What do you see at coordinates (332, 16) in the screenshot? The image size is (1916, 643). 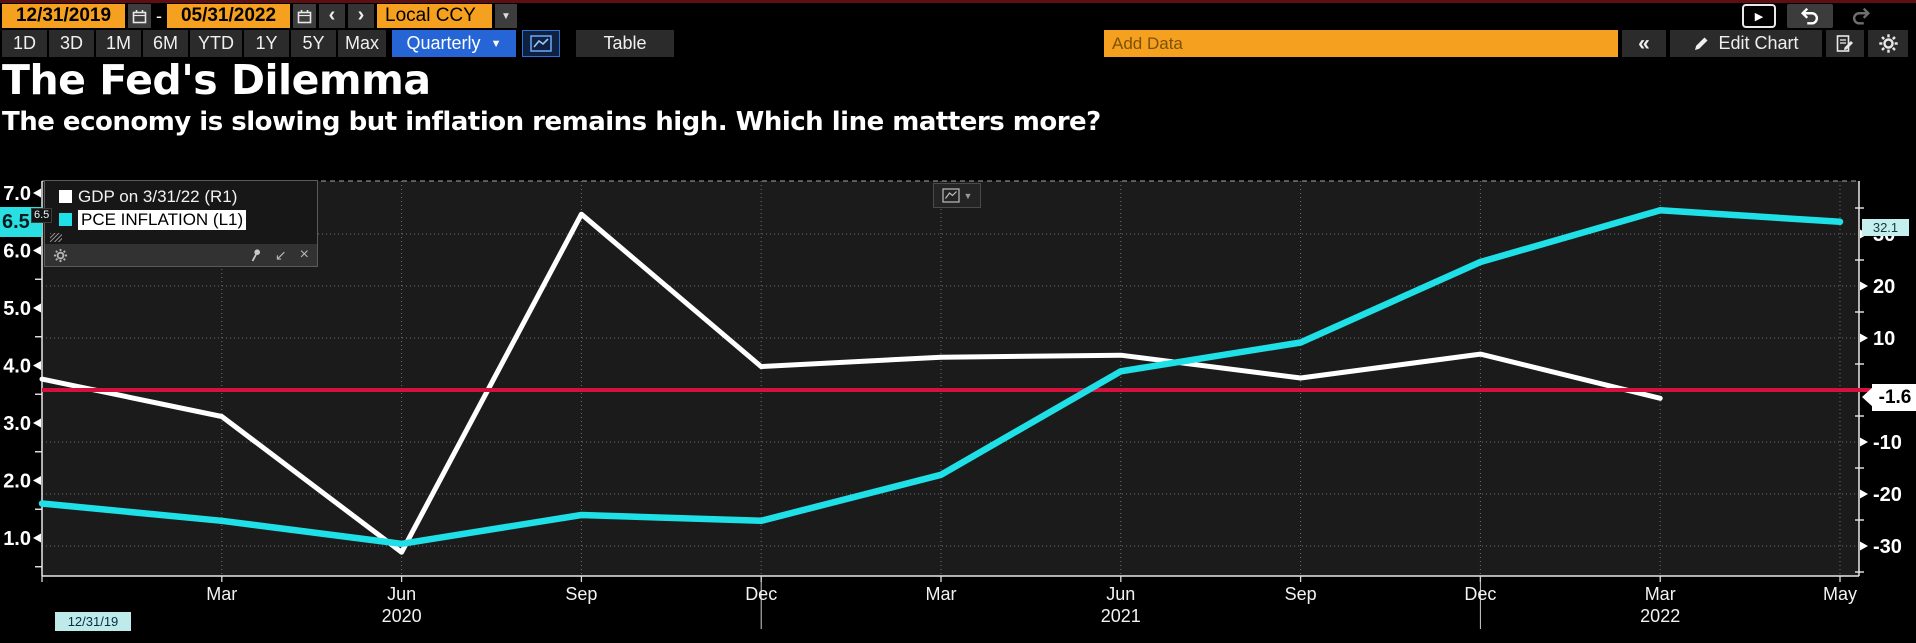 I see `prev-period-button: ‹` at bounding box center [332, 16].